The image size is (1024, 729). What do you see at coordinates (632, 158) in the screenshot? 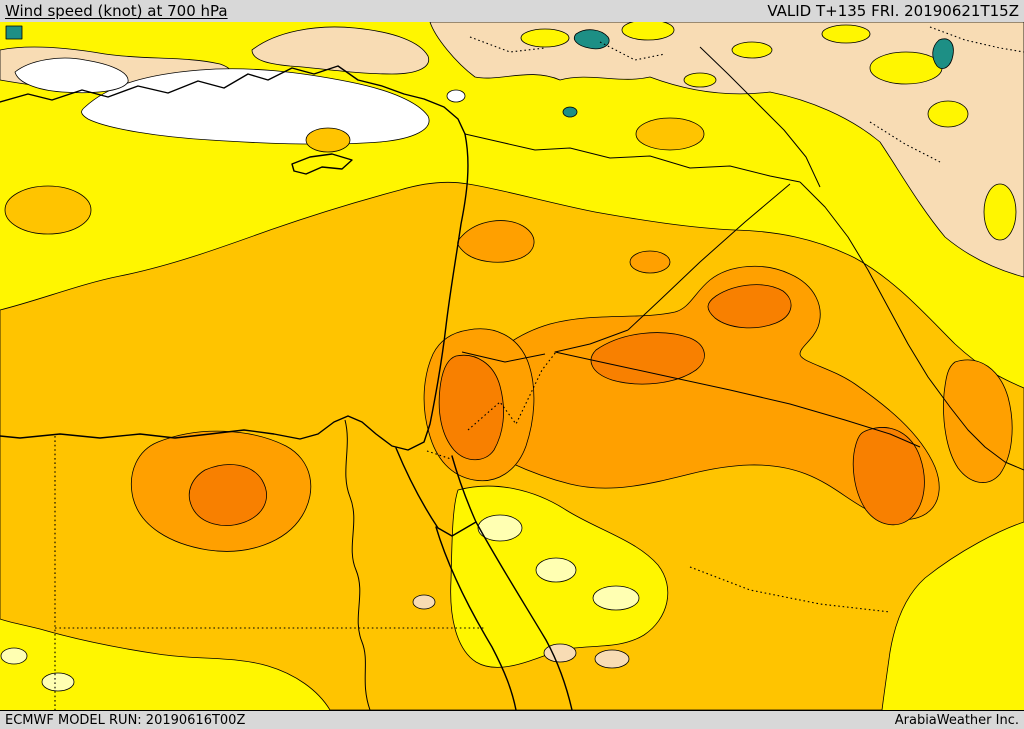
I see `border-turkey-syria` at bounding box center [632, 158].